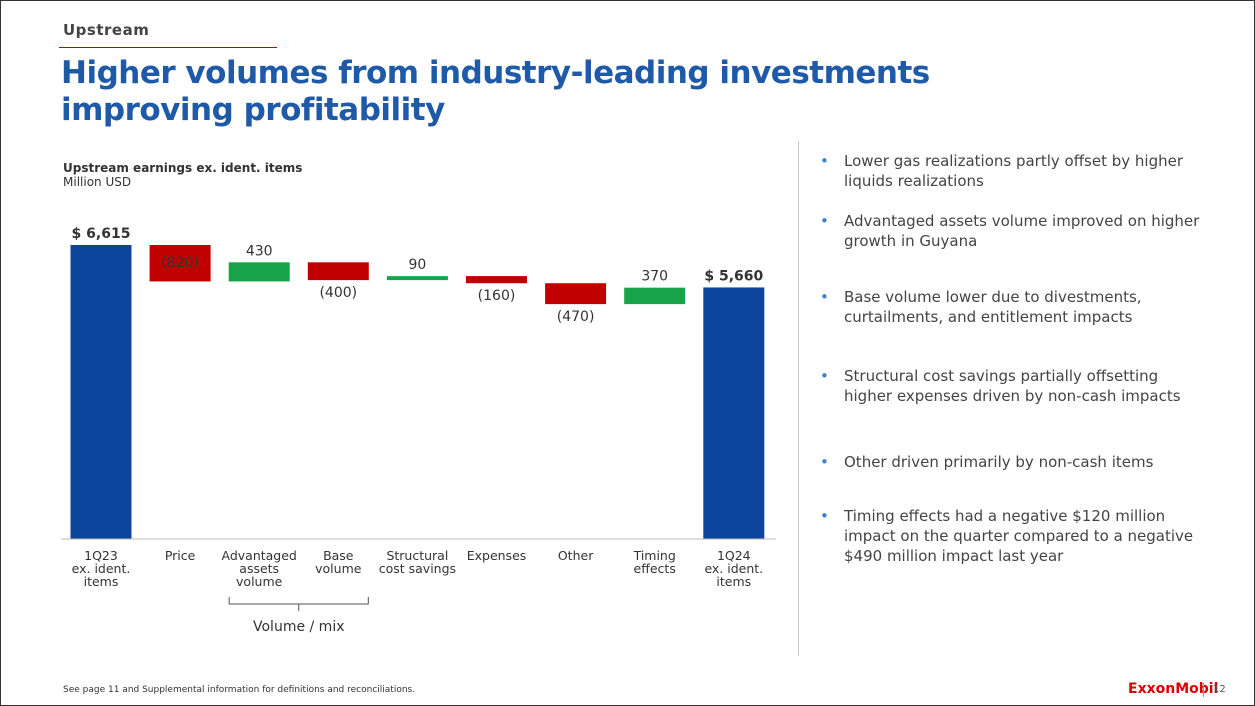  I want to click on value-label: 430, so click(259, 251).